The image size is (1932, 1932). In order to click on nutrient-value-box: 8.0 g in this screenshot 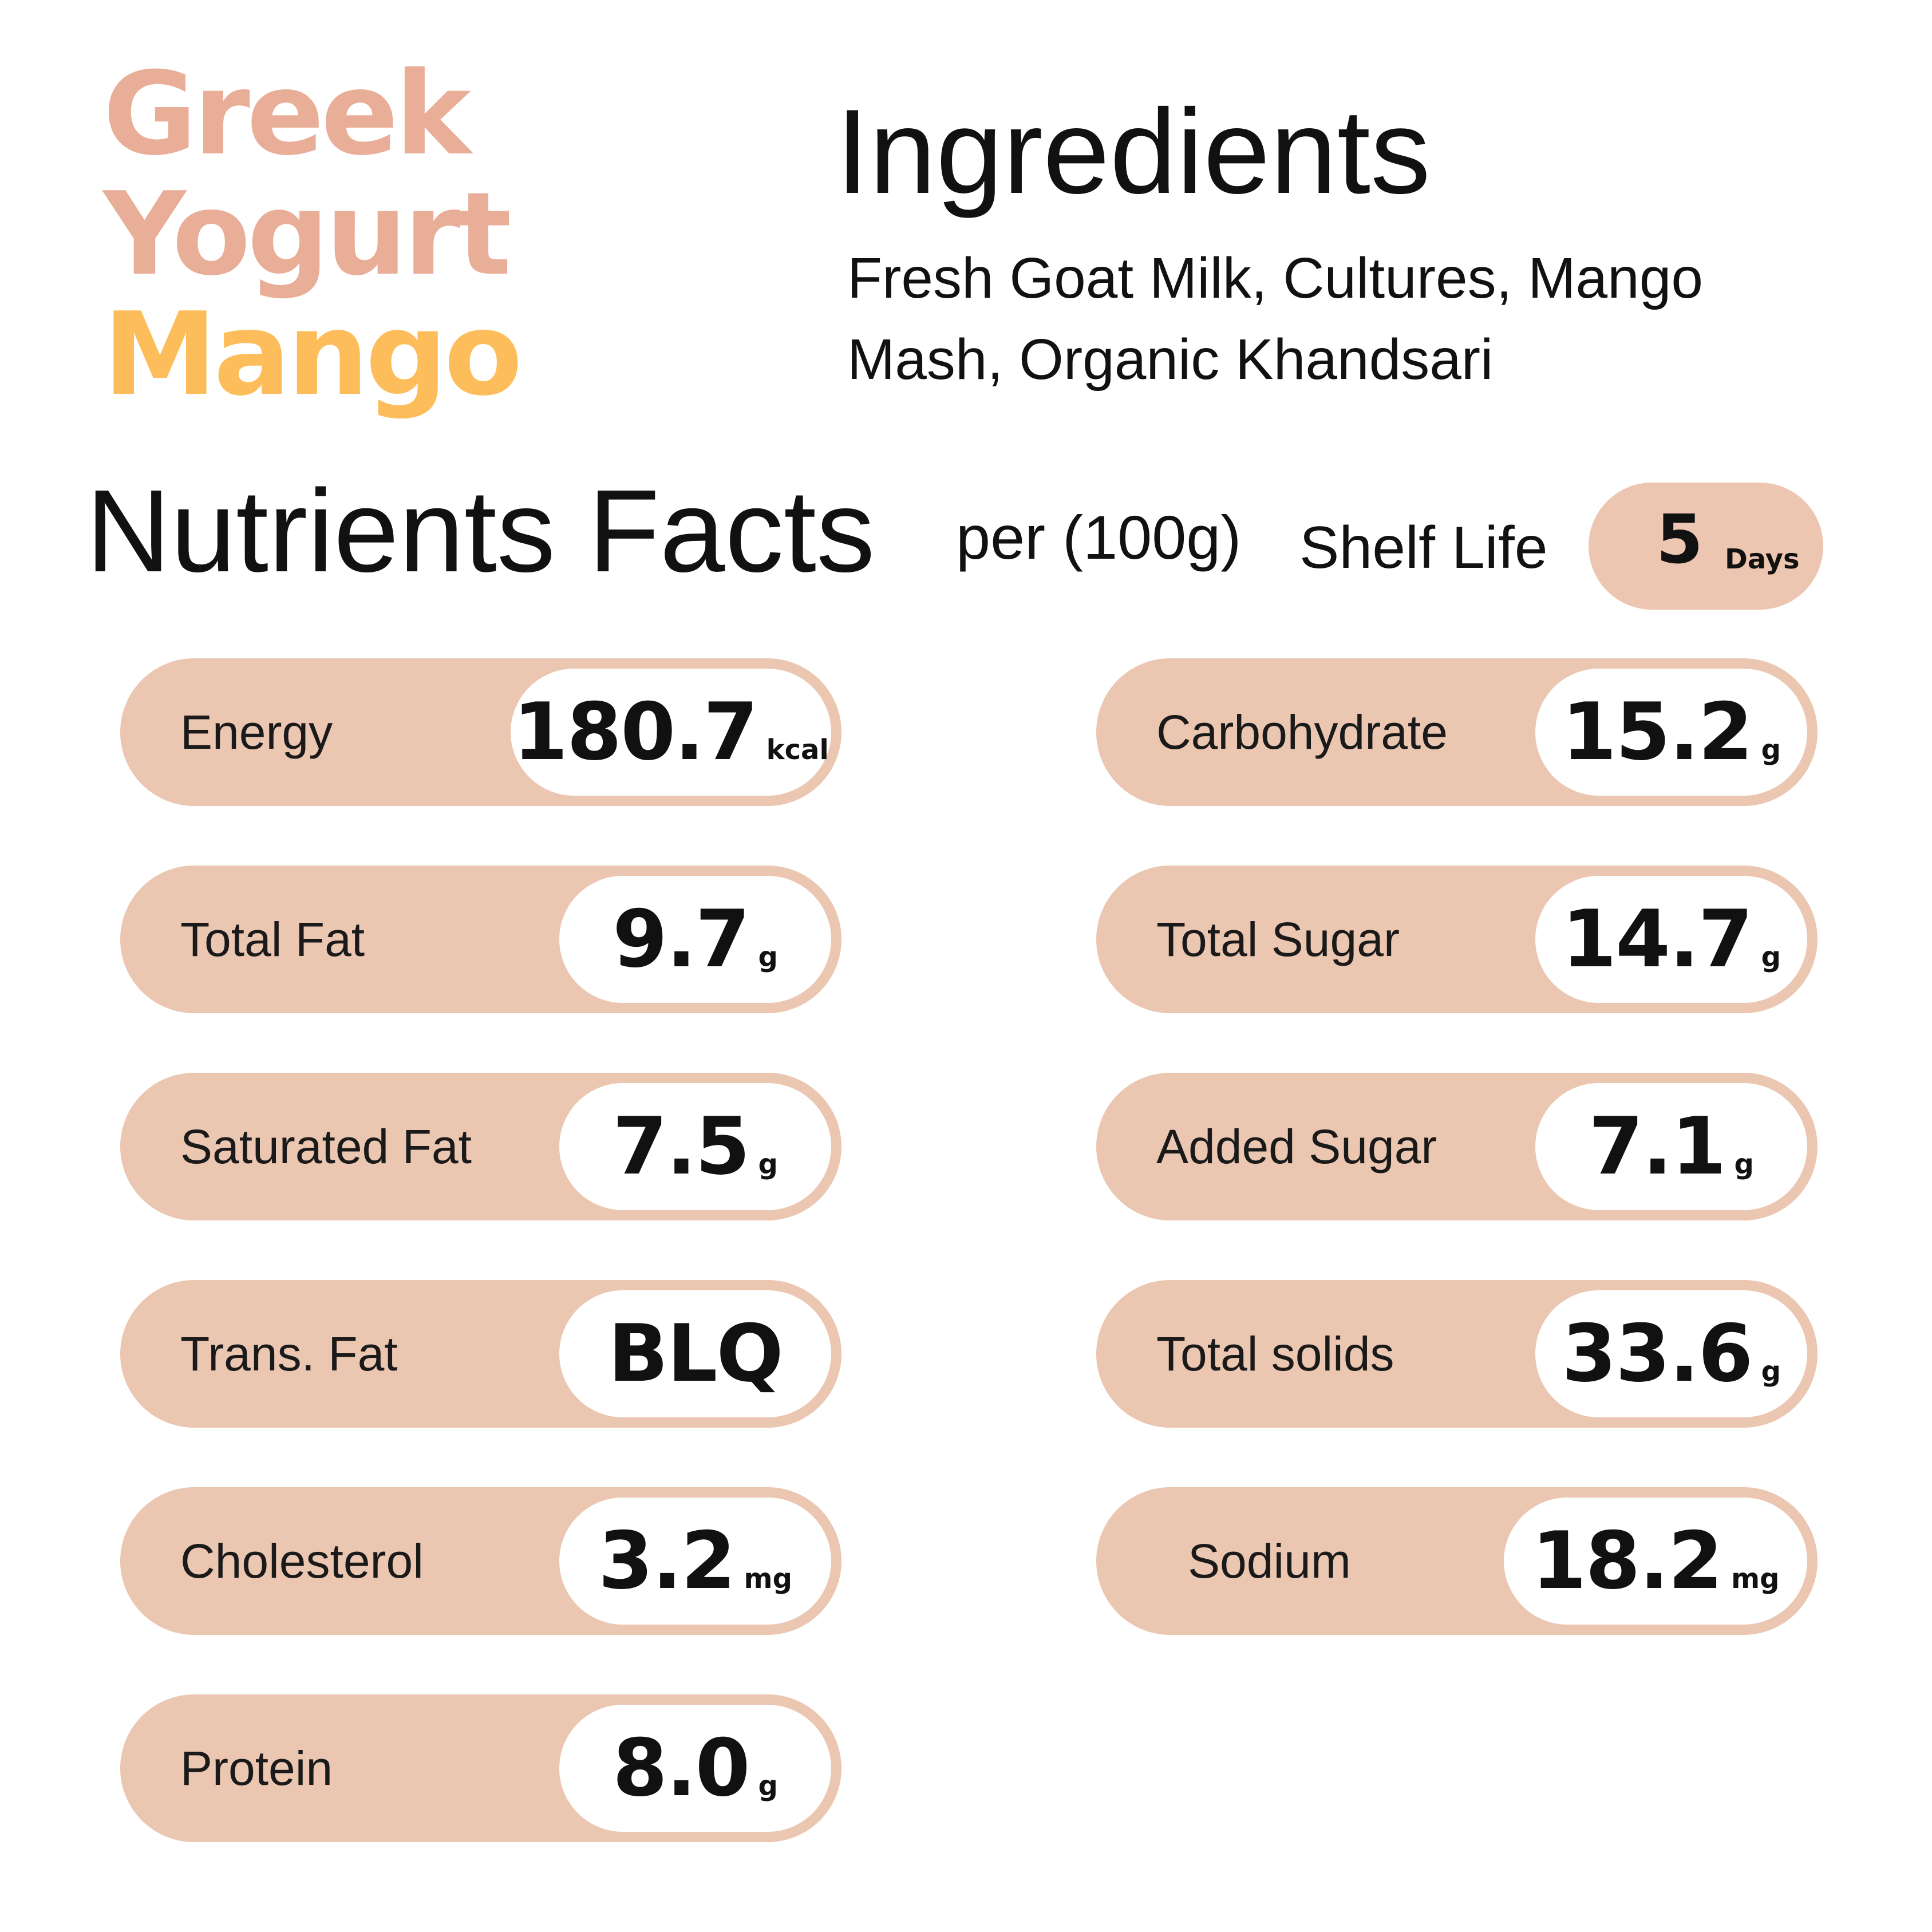, I will do `click(695, 1768)`.